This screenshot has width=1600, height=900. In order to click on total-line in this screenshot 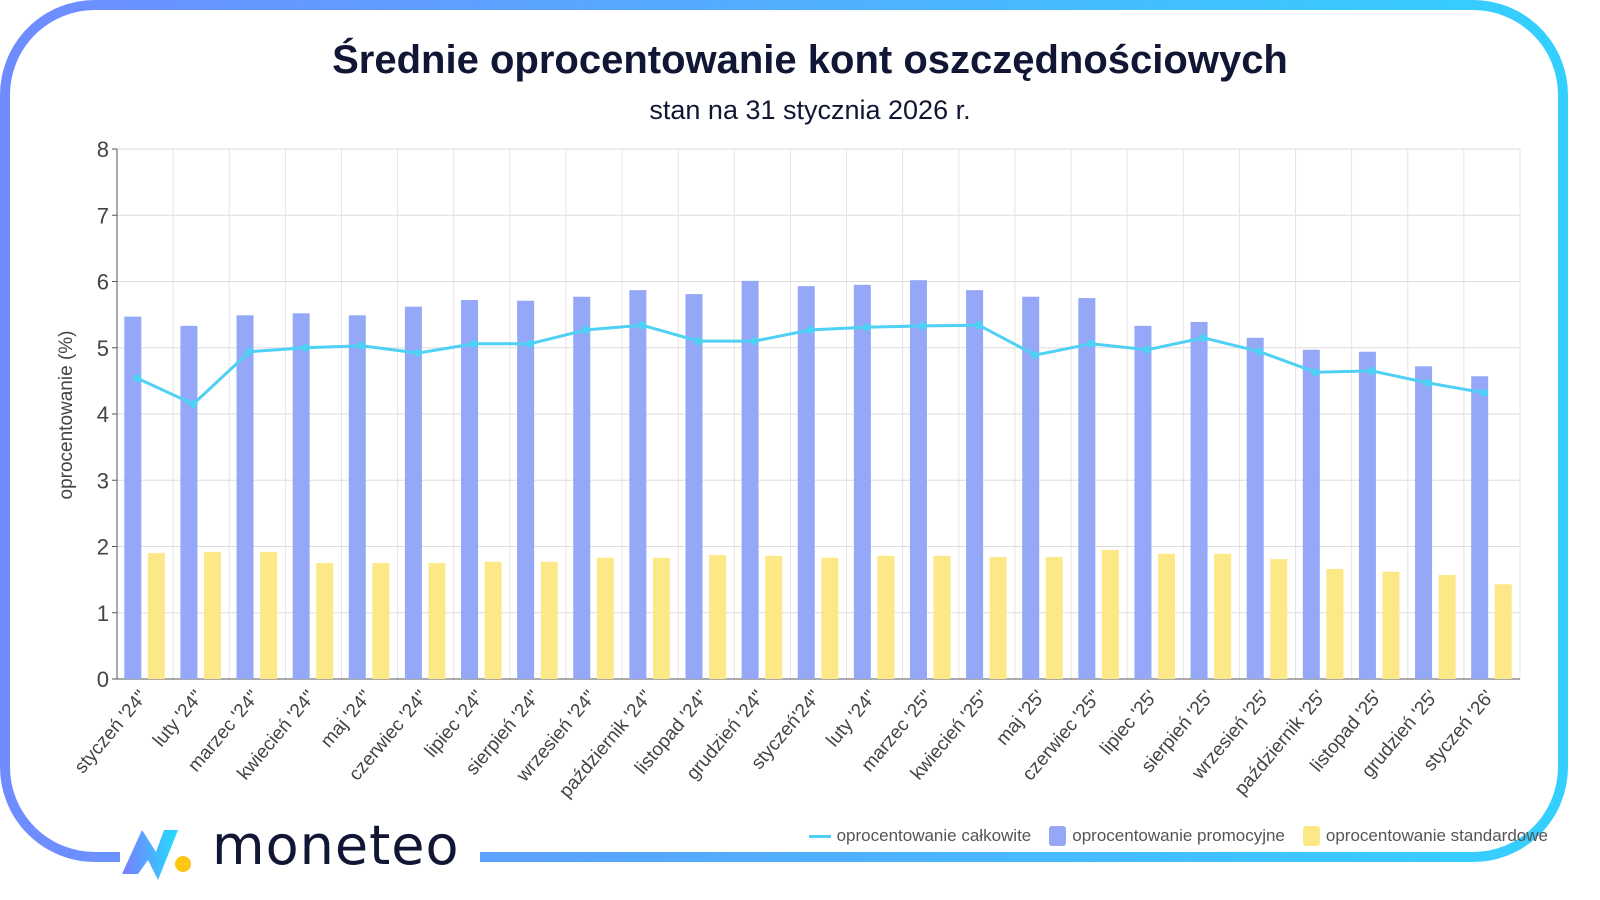, I will do `click(811, 365)`.